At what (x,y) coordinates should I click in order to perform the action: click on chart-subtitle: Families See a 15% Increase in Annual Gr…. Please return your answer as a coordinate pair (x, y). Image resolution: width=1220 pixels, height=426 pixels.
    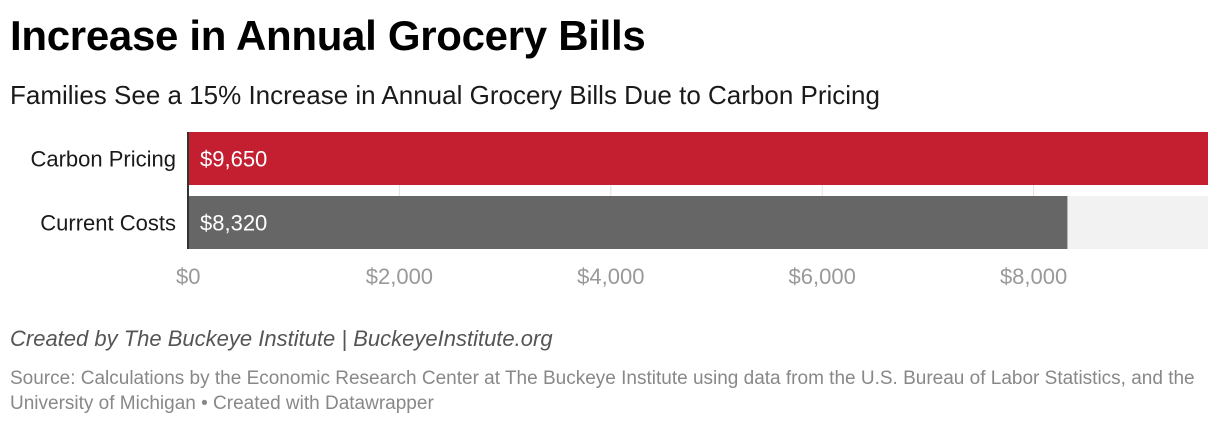
    Looking at the image, I should click on (445, 95).